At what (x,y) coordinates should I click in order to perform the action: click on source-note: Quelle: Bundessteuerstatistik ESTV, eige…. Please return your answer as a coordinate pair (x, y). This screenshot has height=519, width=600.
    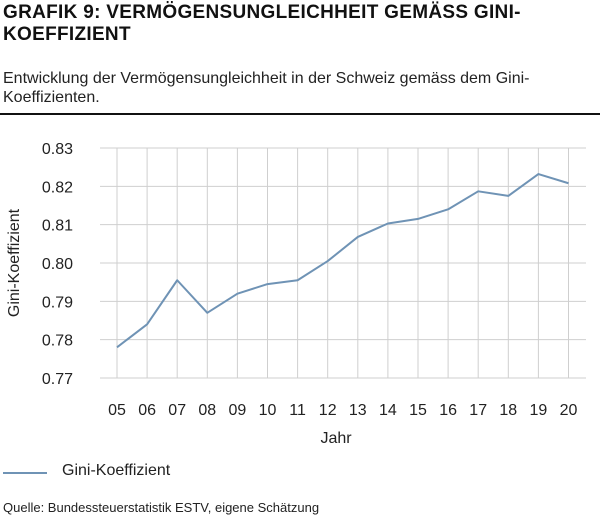
    Looking at the image, I should click on (161, 507).